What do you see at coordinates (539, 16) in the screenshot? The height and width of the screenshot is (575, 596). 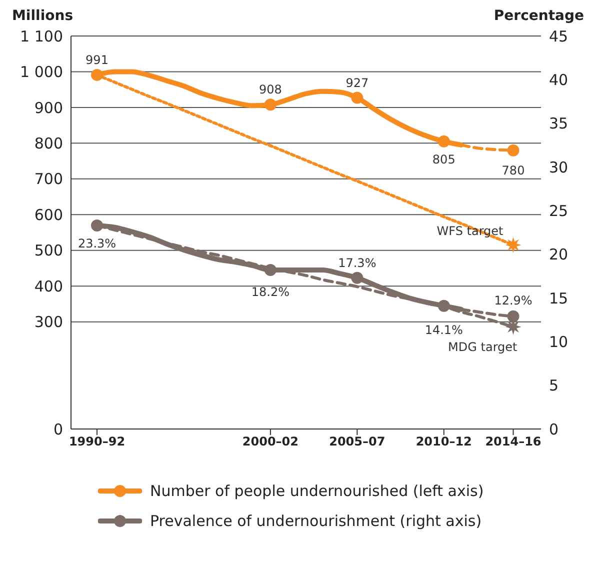 I see `y2-axis-title: Percentage` at bounding box center [539, 16].